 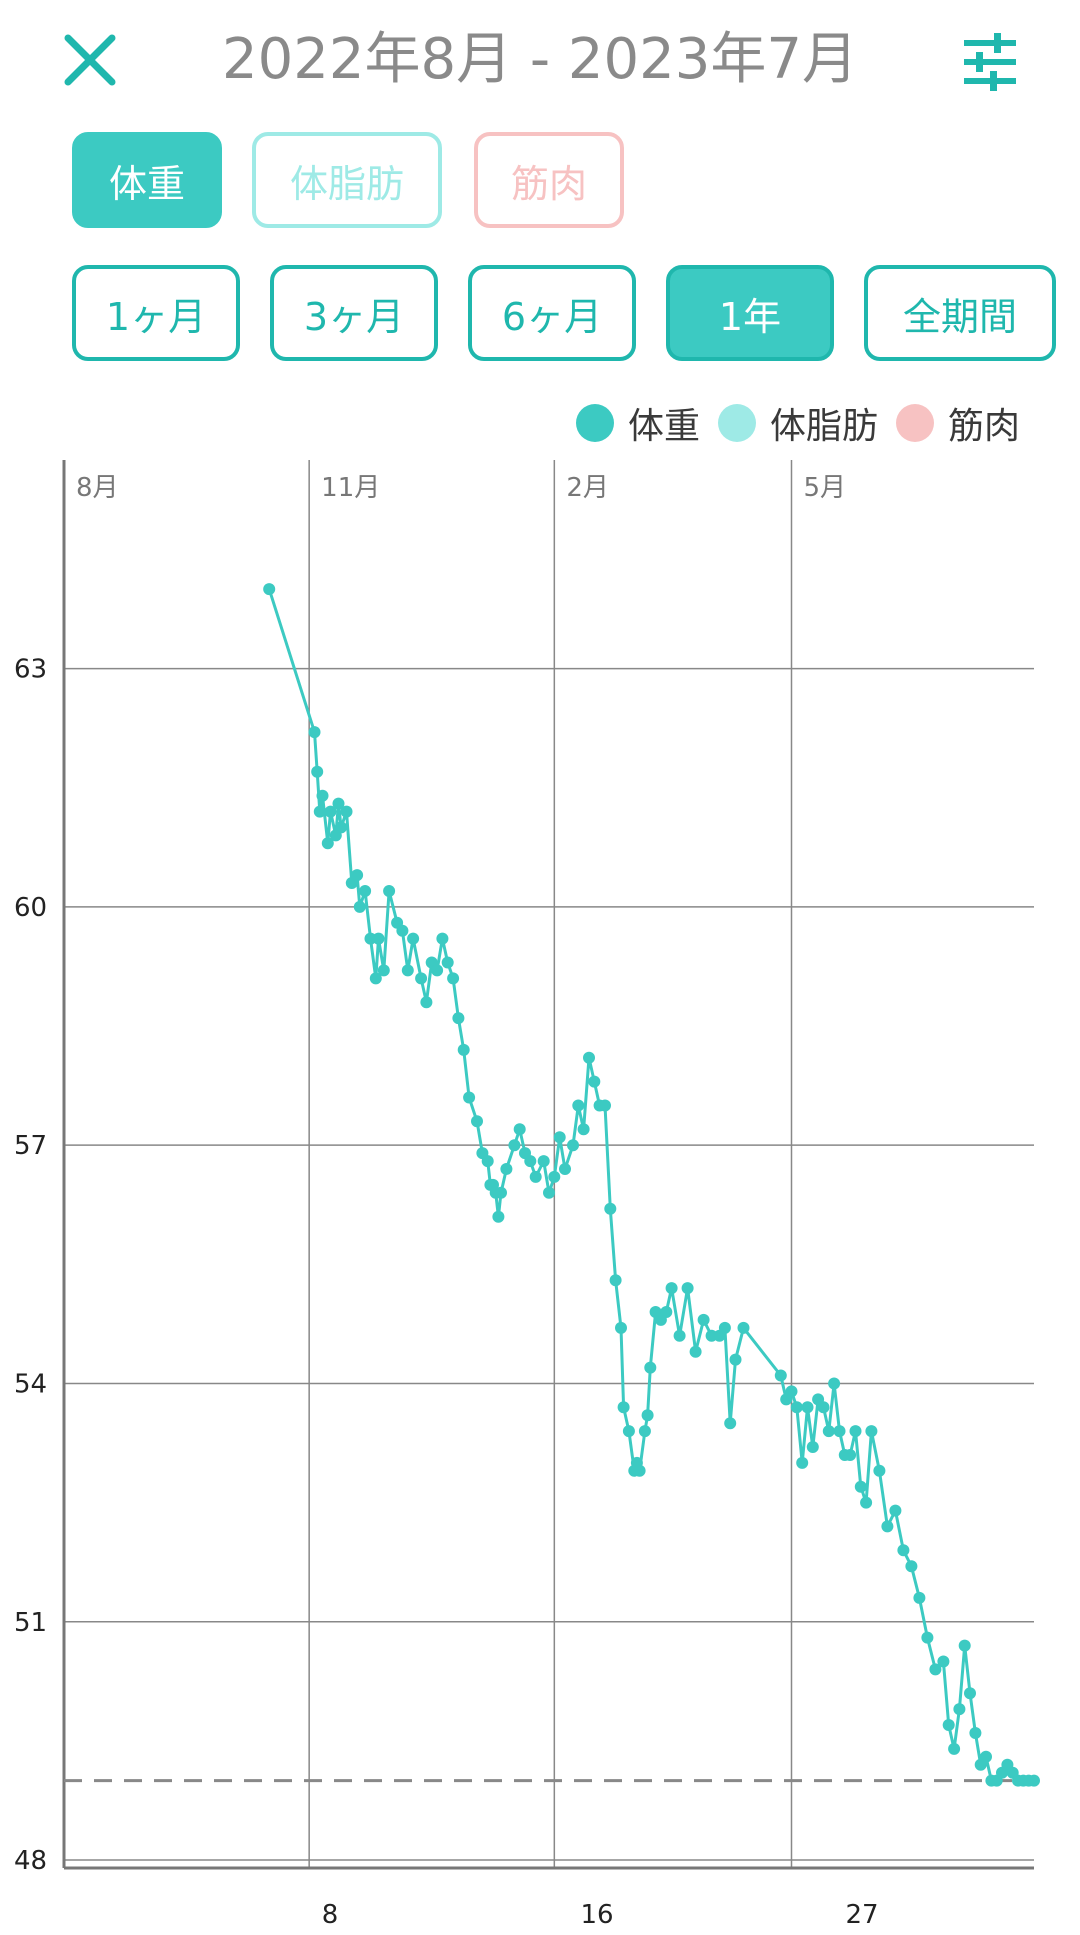 I want to click on close-icon, so click(x=90, y=60).